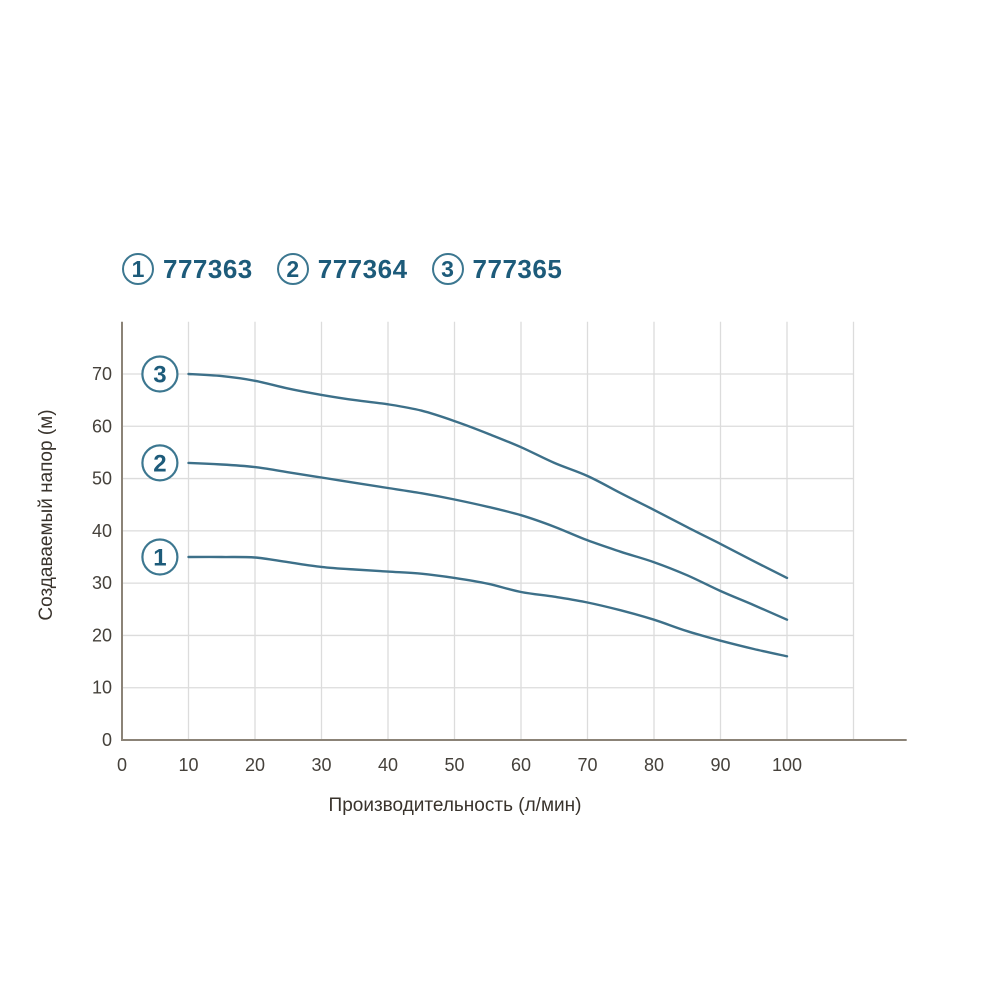 Image resolution: width=1000 pixels, height=1000 pixels. I want to click on legend-label-777365: 777365, so click(517, 268).